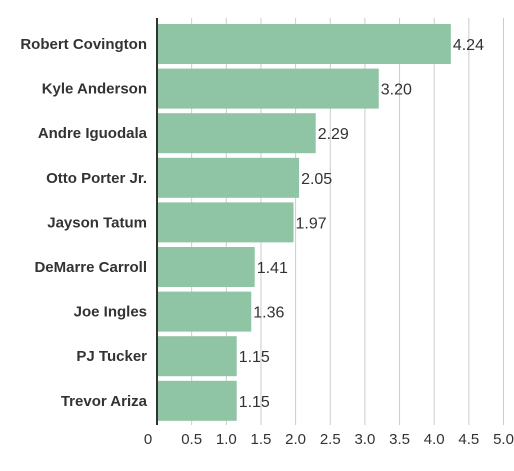 The height and width of the screenshot is (471, 514). What do you see at coordinates (272, 268) in the screenshot?
I see `data-label: 1.41` at bounding box center [272, 268].